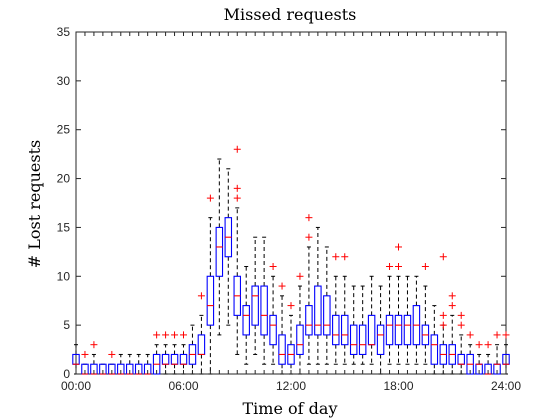  I want to click on x-tick-label: 24:00, so click(506, 386).